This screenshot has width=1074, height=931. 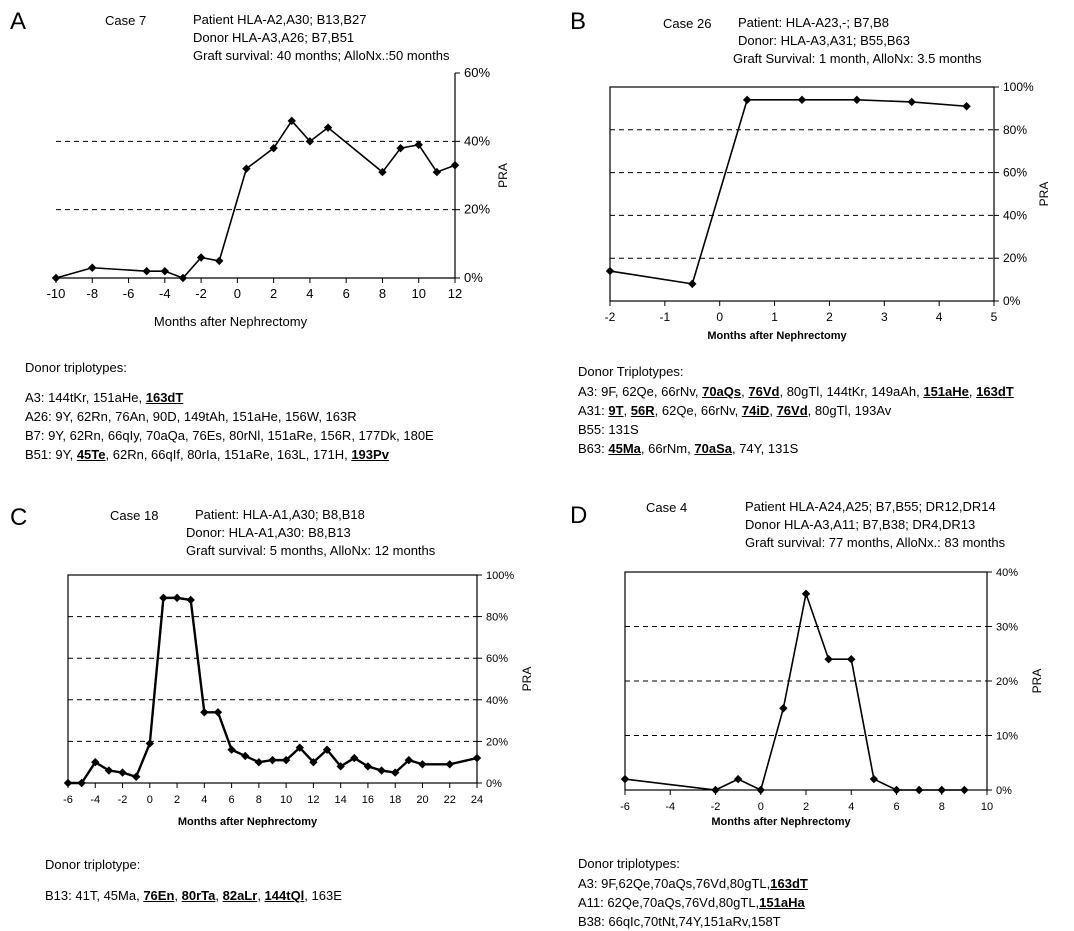 I want to click on eplet-token-underlined: 76En, so click(x=159, y=895).